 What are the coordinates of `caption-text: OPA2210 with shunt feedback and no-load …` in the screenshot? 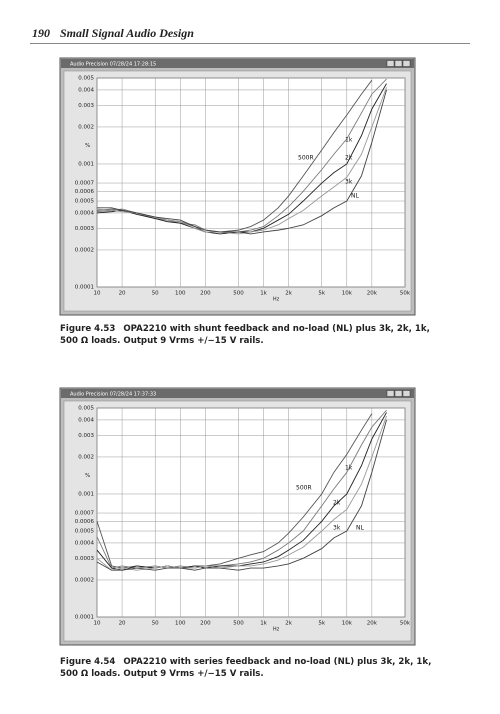 It's located at (245, 335).